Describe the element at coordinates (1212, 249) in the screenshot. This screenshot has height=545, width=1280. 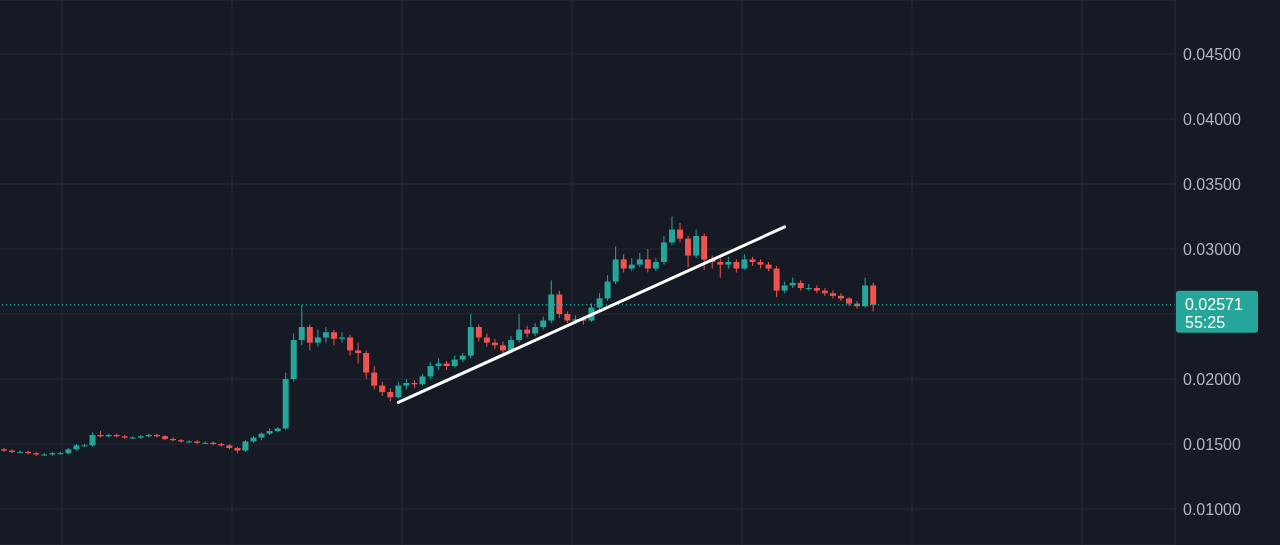
I see `y-tick-label: 0.03000` at that location.